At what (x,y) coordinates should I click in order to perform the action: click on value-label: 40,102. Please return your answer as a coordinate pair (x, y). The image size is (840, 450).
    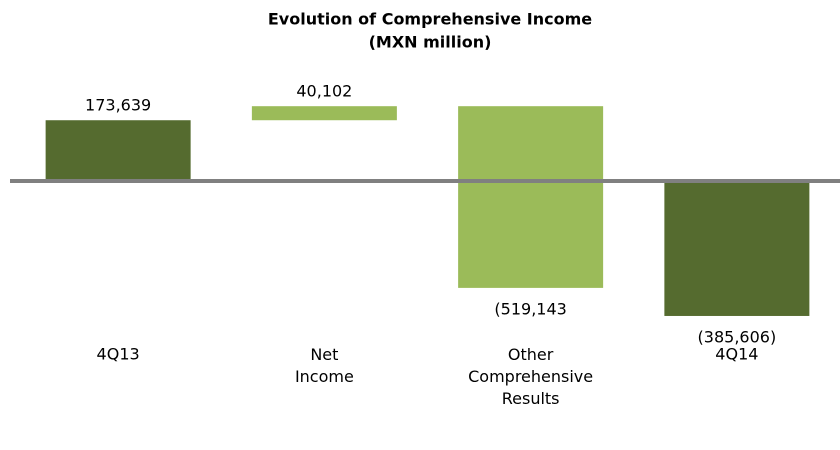
    Looking at the image, I should click on (324, 91).